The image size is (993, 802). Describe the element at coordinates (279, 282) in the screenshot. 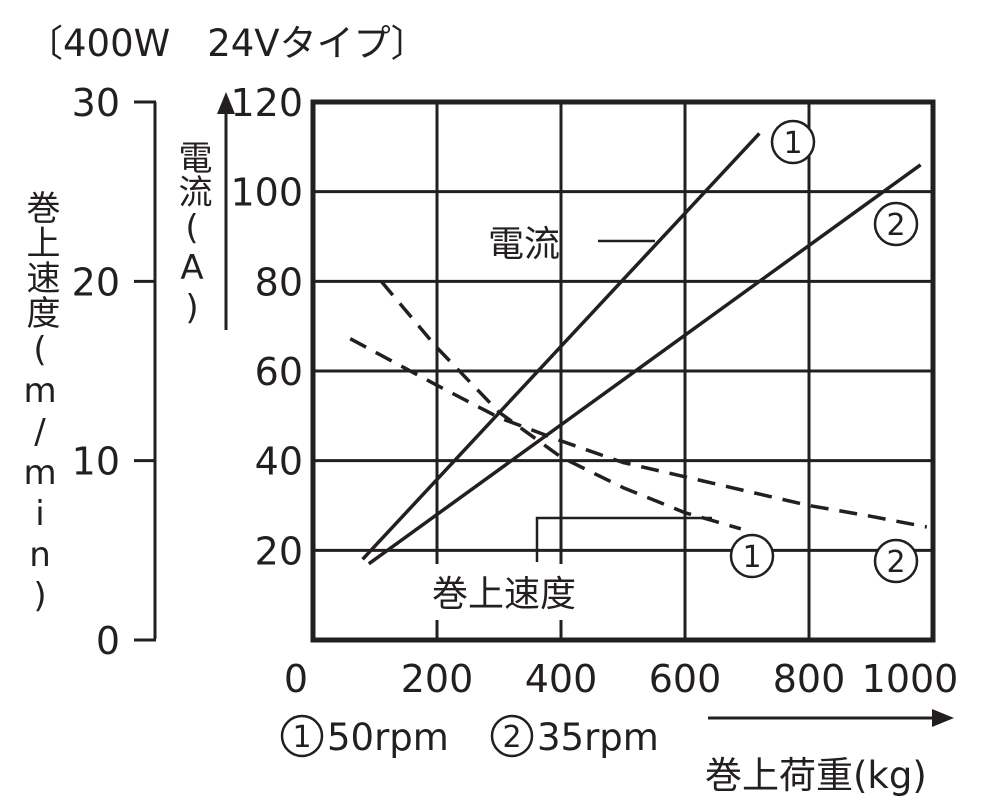

I see `current-tick-label-80: 80` at that location.